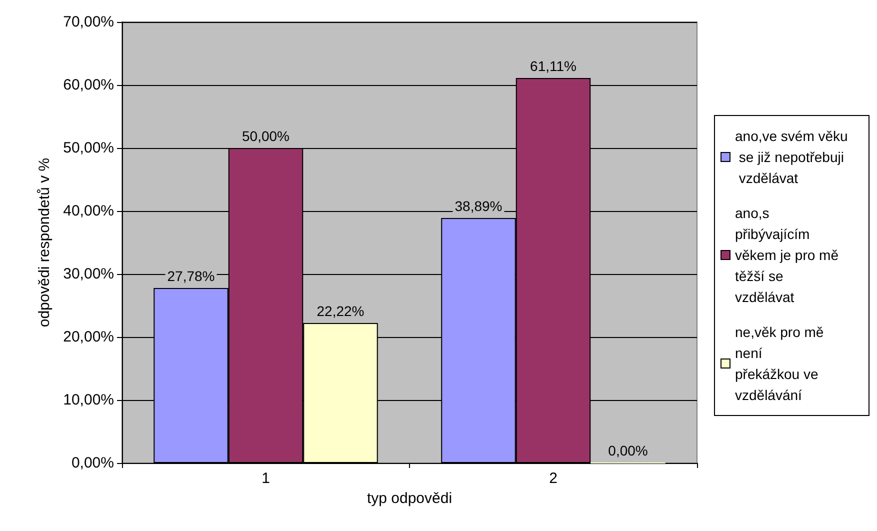 The image size is (877, 531). Describe the element at coordinates (340, 311) in the screenshot. I see `data-label: 22,22%` at that location.